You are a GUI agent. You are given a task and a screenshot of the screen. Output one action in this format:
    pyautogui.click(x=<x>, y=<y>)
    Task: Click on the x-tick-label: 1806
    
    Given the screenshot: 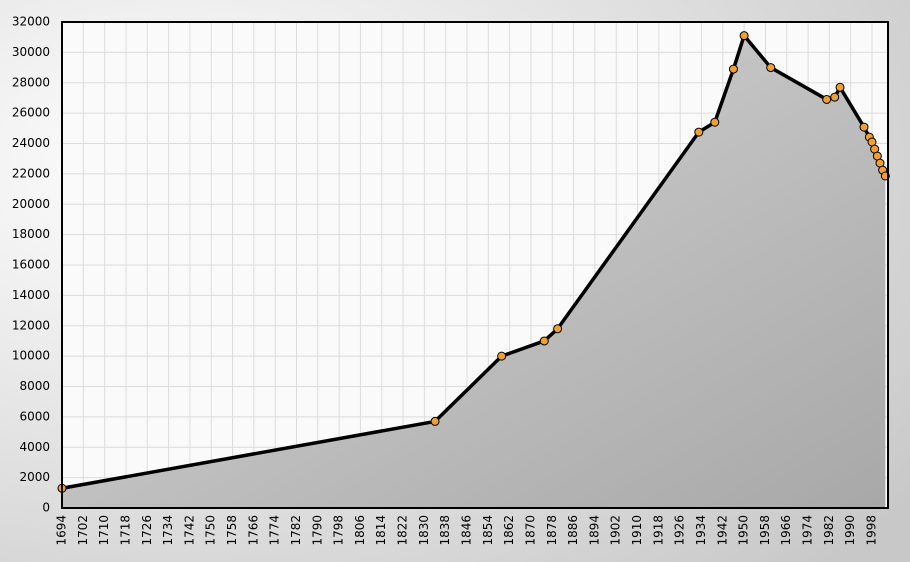 What is the action you would take?
    pyautogui.click(x=360, y=530)
    